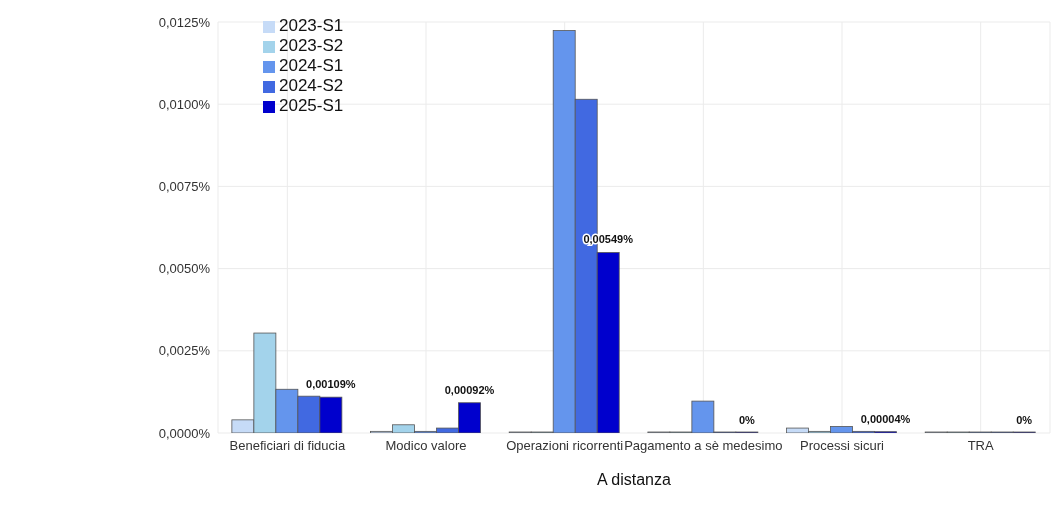  Describe the element at coordinates (469, 389) in the screenshot. I see `data-label: 0,00092%` at that location.